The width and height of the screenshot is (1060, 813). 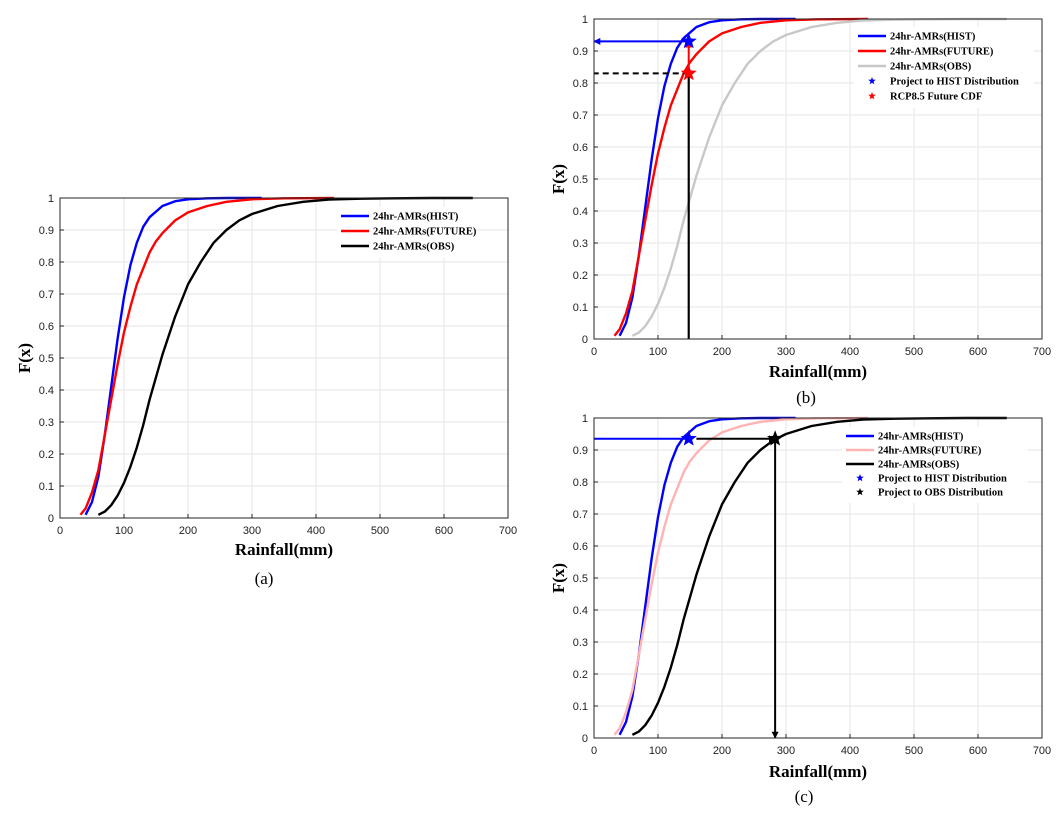 I want to click on panel-caption: (c), so click(x=804, y=796).